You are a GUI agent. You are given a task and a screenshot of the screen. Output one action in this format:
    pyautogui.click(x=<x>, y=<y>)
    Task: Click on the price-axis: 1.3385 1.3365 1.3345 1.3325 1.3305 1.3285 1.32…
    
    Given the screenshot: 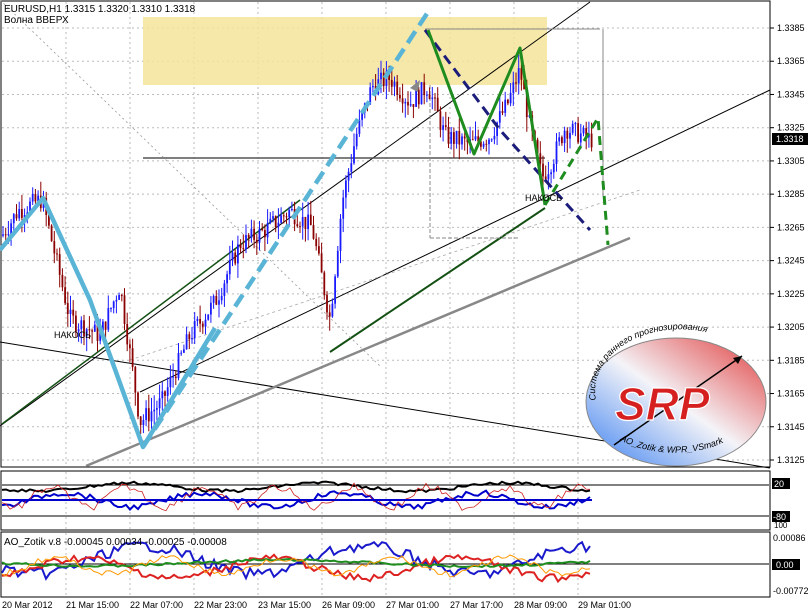 What is the action you would take?
    pyautogui.click(x=787, y=244)
    